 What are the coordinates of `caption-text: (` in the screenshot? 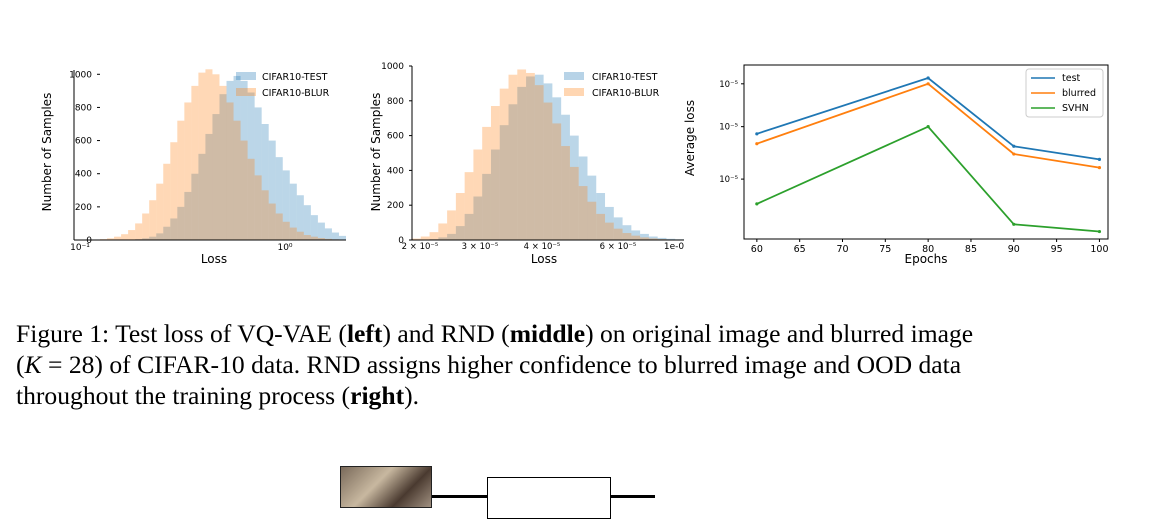 It's located at (20, 364).